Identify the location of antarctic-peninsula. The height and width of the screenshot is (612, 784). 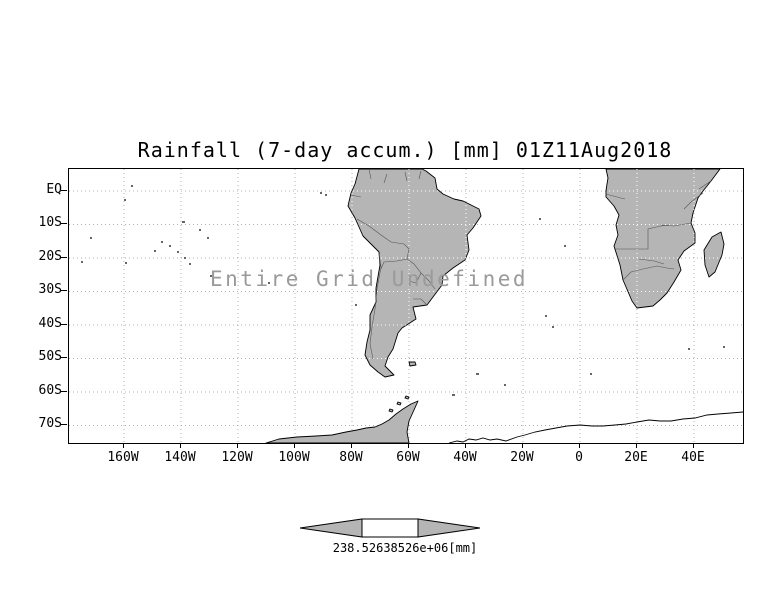
(342, 422).